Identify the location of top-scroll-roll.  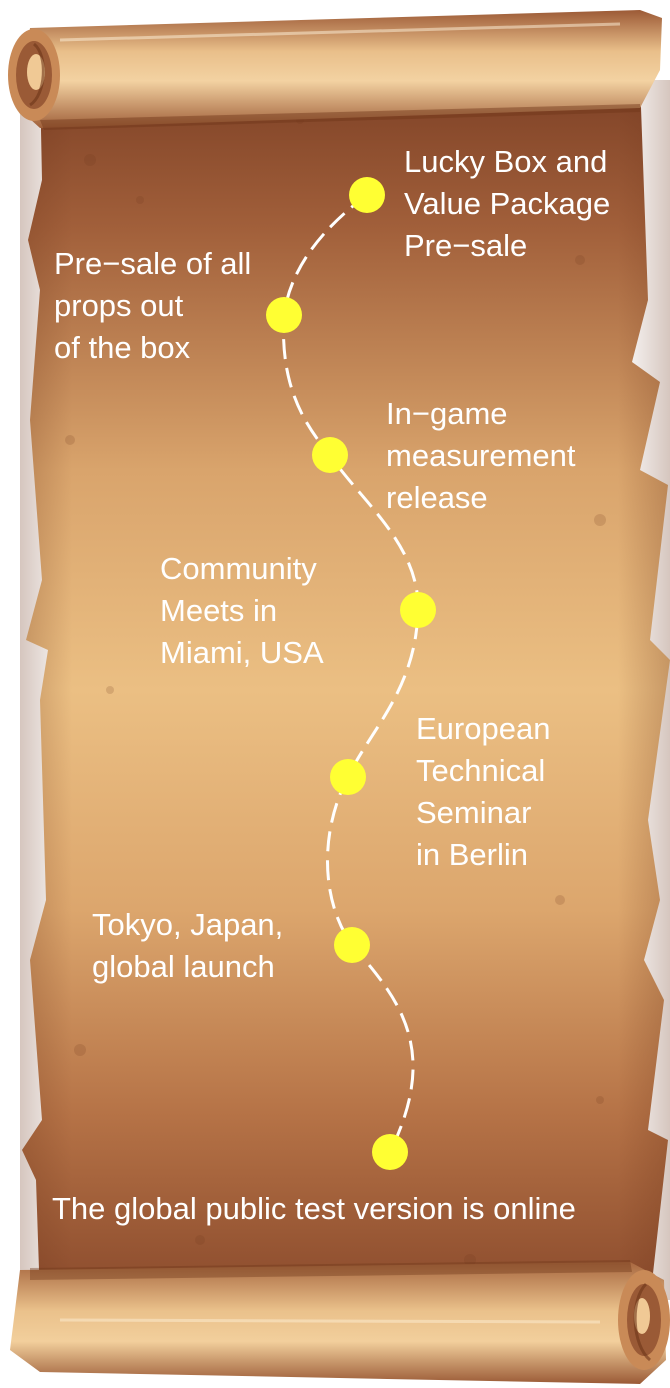
(335, 70).